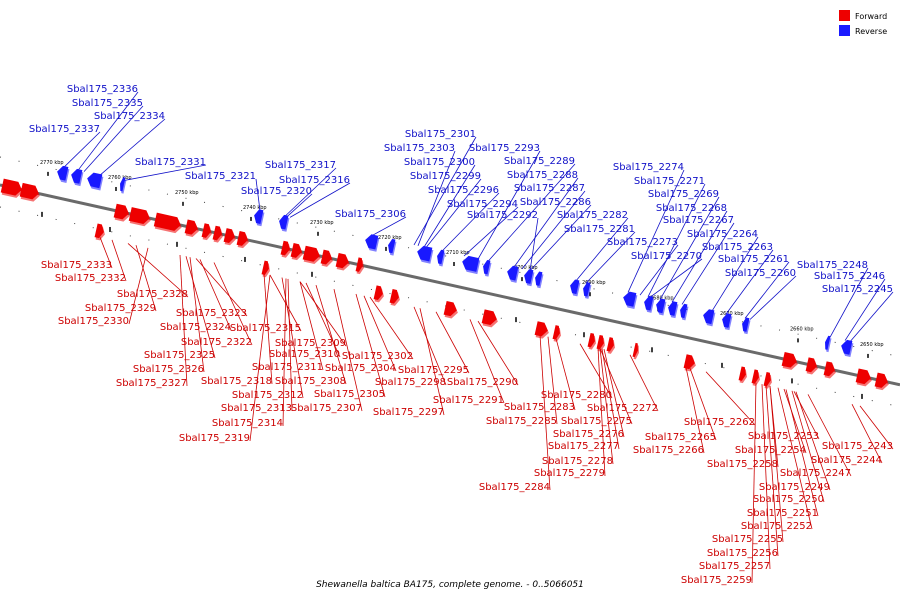 The image size is (900, 600). Describe the element at coordinates (596, 421) in the screenshot. I see `gene-label: Sbal175_2275` at that location.